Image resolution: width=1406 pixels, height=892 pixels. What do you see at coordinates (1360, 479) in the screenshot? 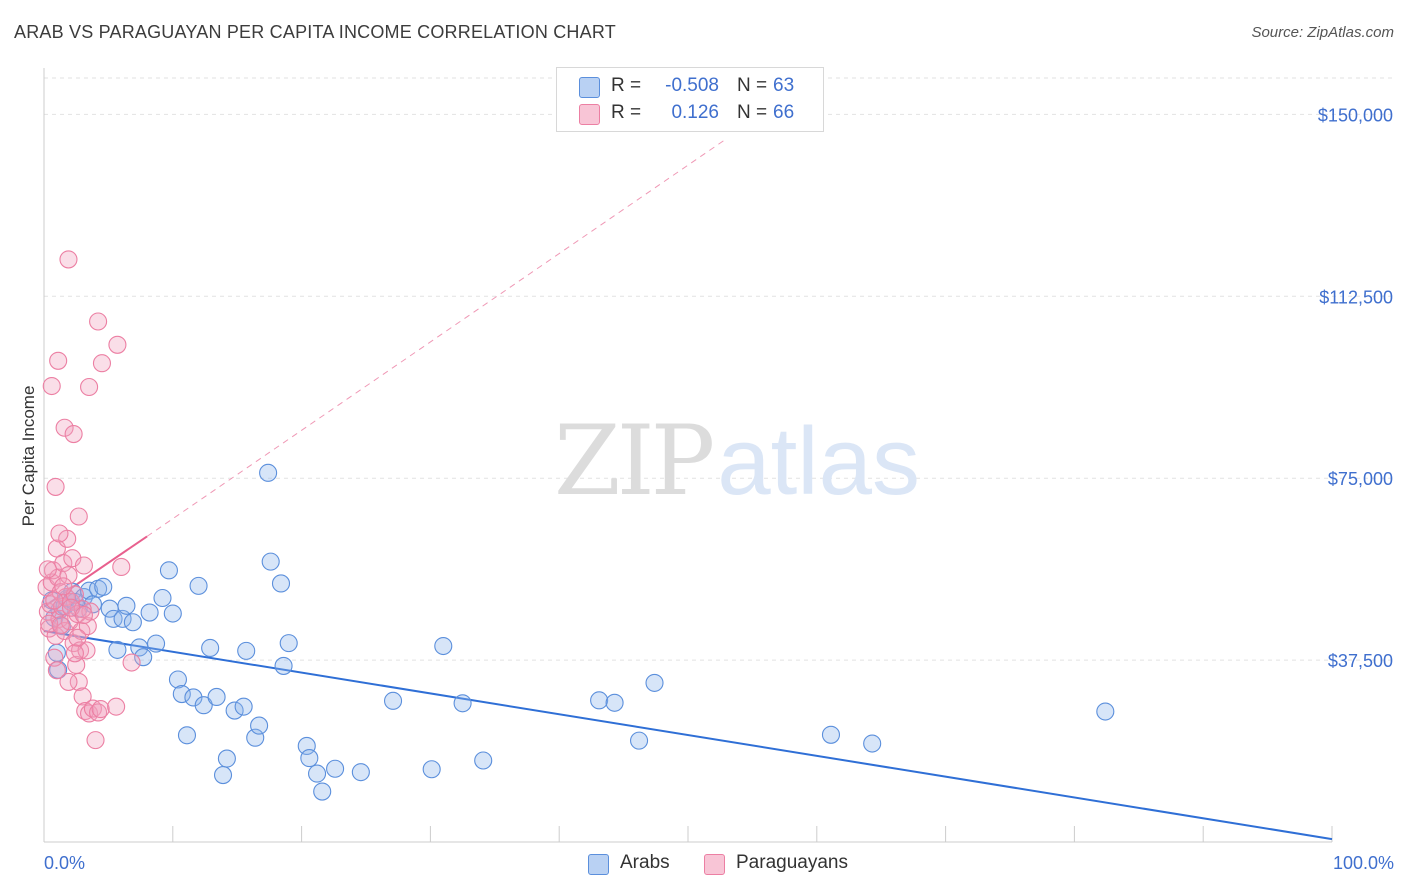
I see `y-tick-label: $75,000` at bounding box center [1360, 479].